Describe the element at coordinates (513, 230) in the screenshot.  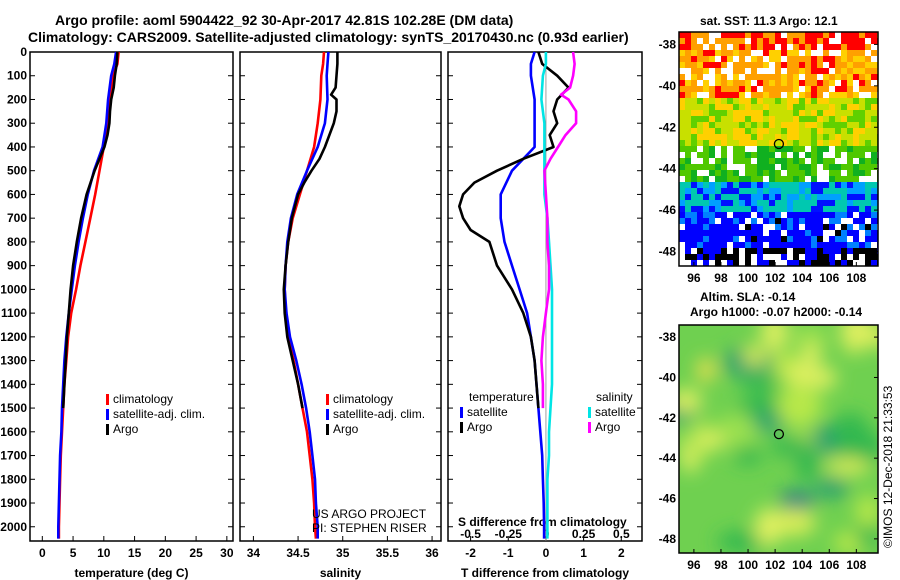
I see `series-line-t-argo` at that location.